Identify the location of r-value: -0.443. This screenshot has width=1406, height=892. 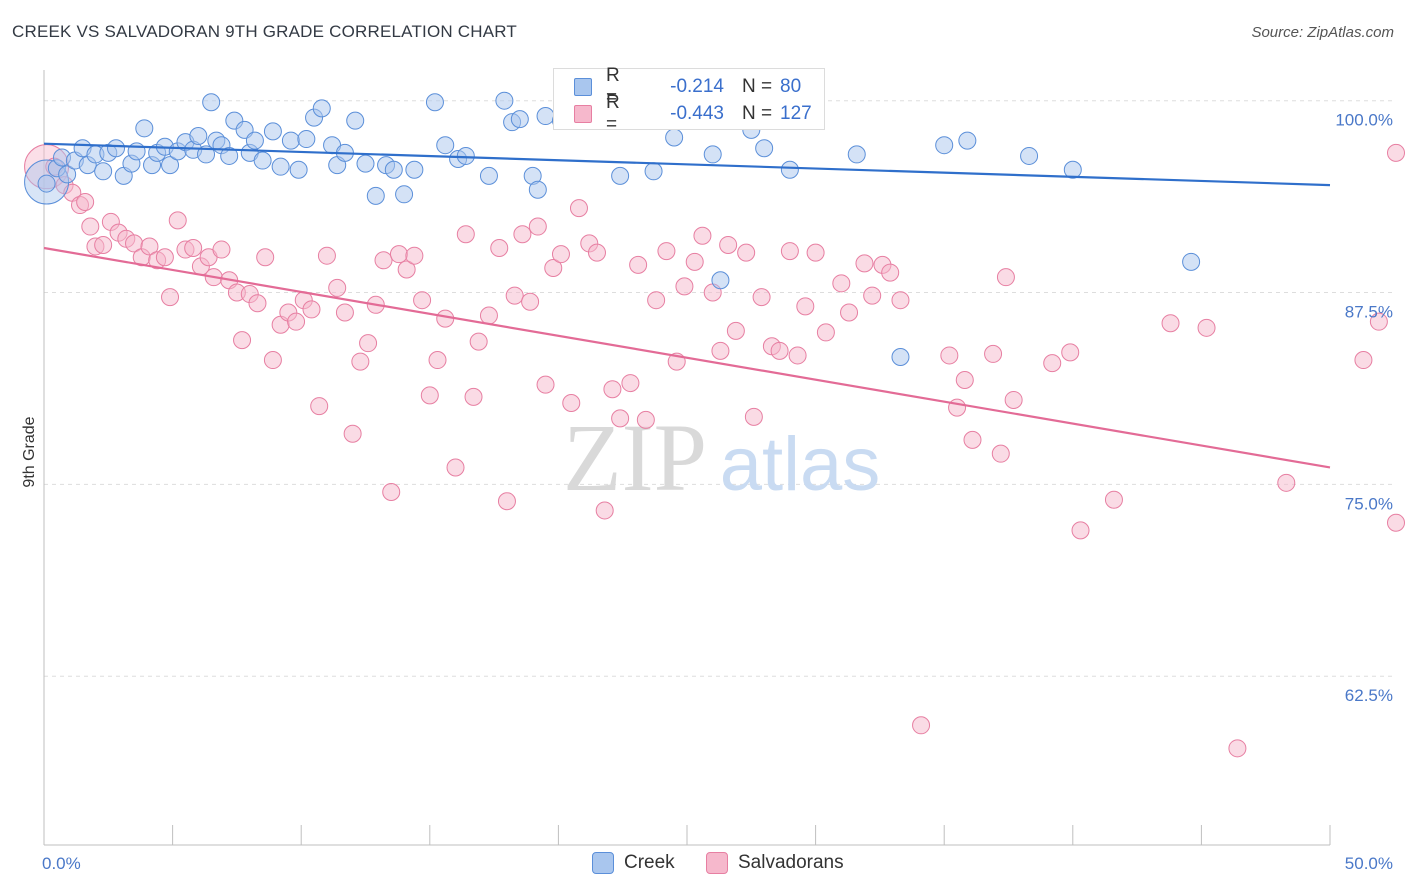
(697, 113).